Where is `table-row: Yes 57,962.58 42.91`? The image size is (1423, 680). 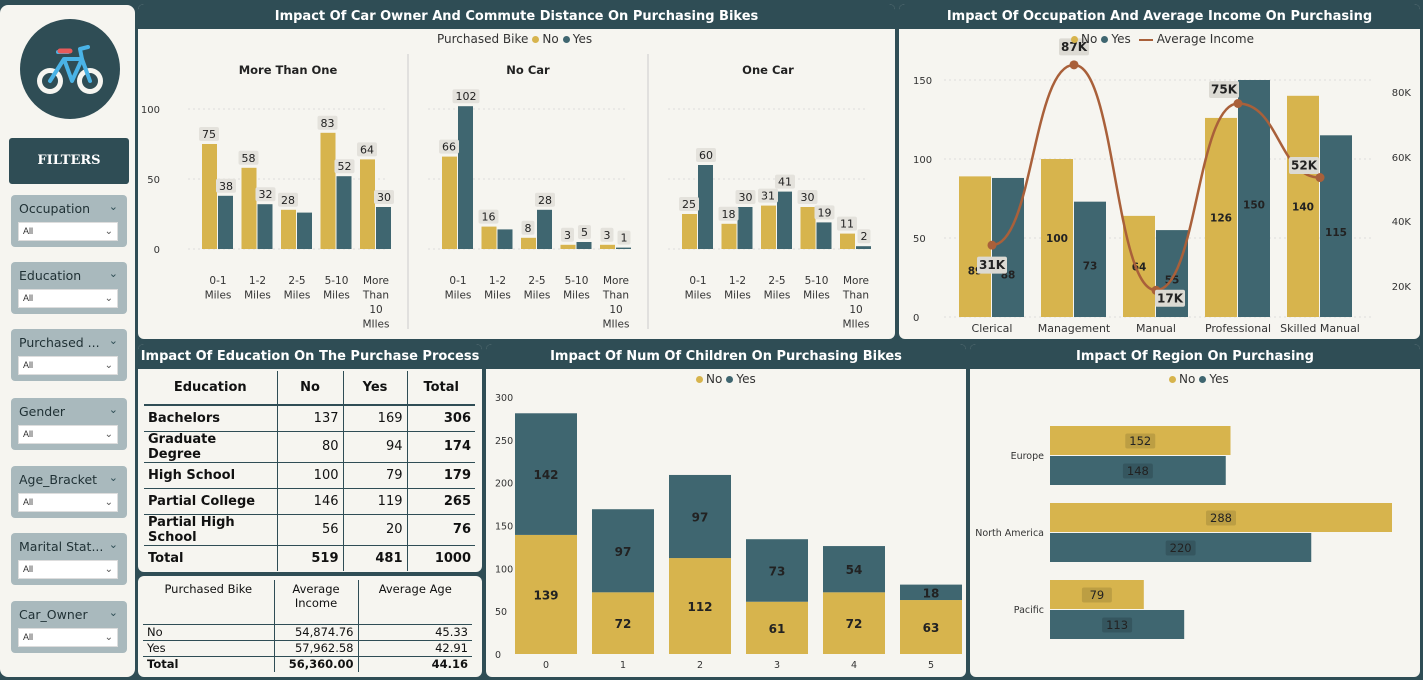 table-row: Yes 57,962.58 42.91 is located at coordinates (307, 648).